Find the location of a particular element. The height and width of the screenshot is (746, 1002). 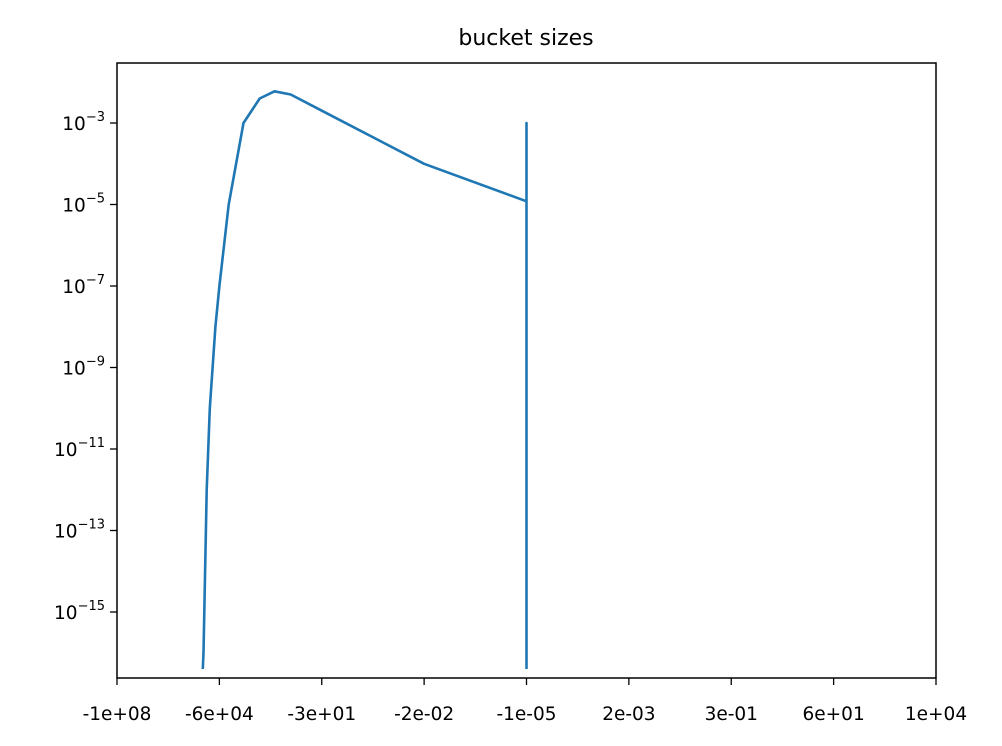

y-tick-label: 10⁻¹³ is located at coordinates (79, 530).